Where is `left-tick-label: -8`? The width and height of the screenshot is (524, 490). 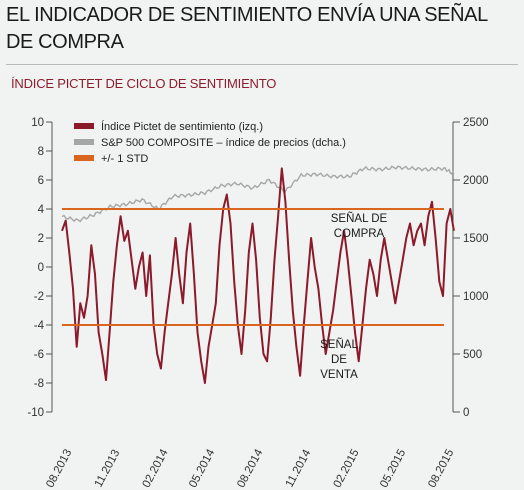
left-tick-label: -8 is located at coordinates (39, 384).